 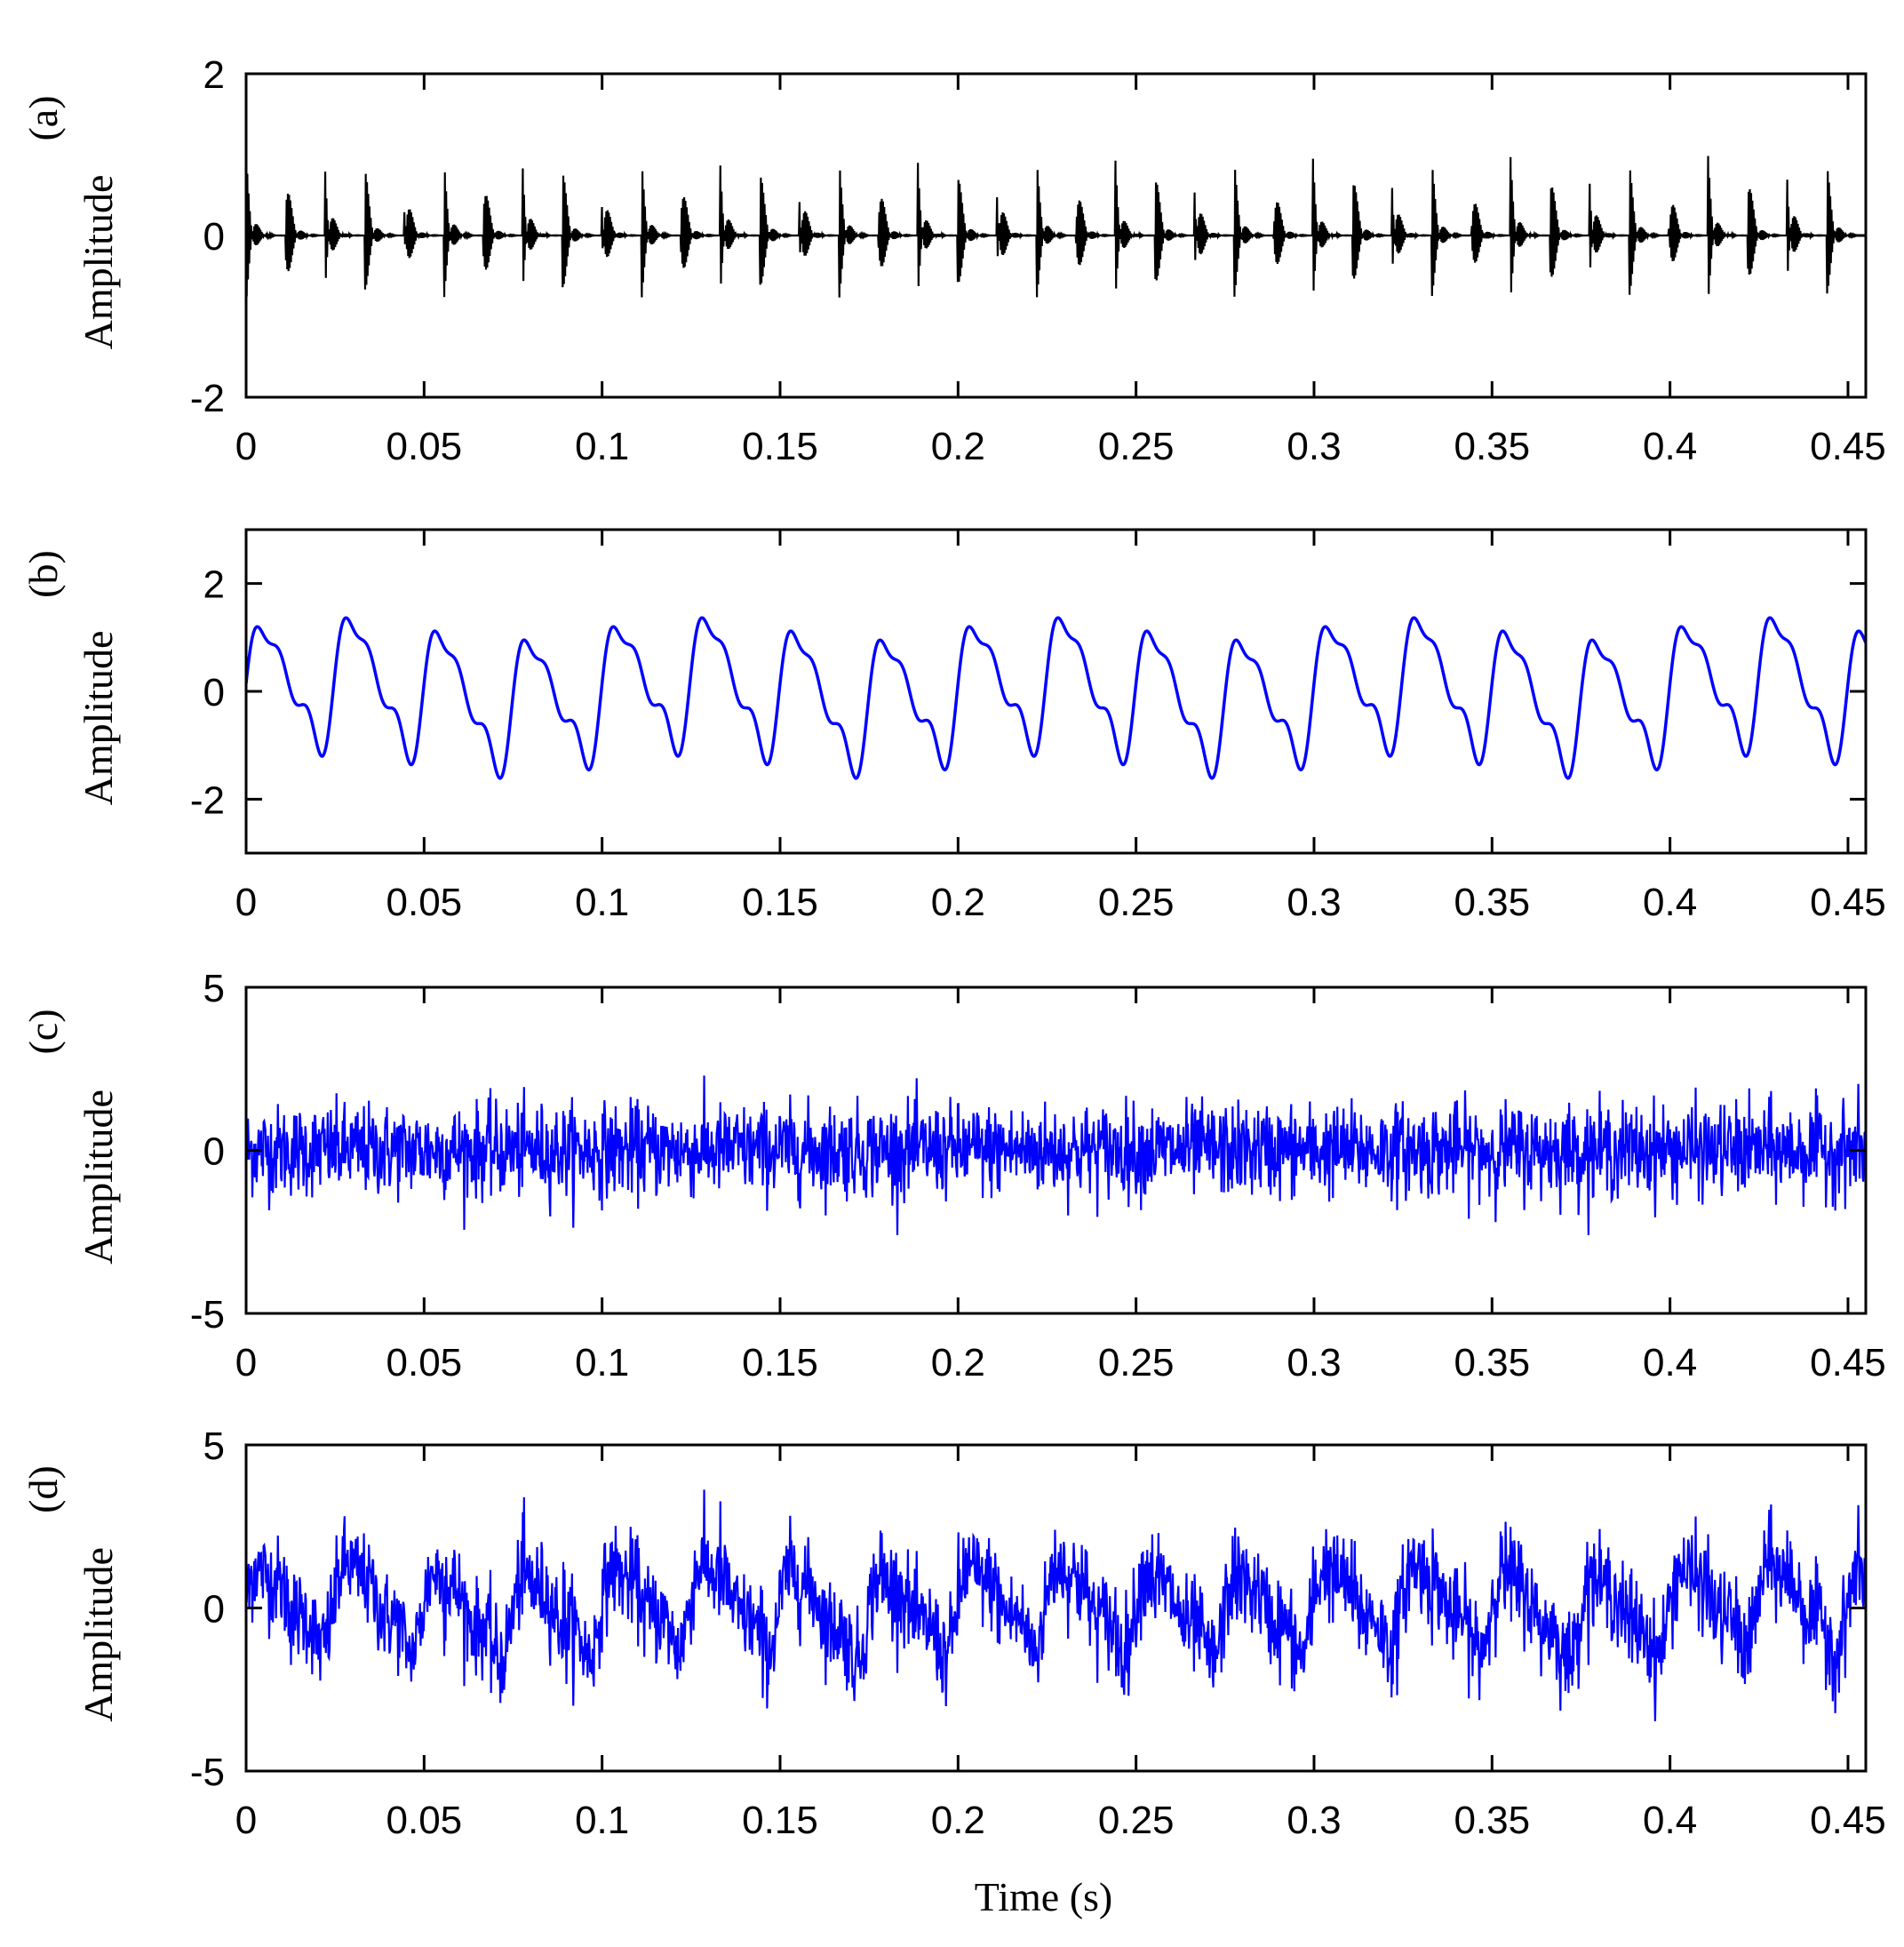 I want to click on y-tick-label-c: -5, so click(x=207, y=1315).